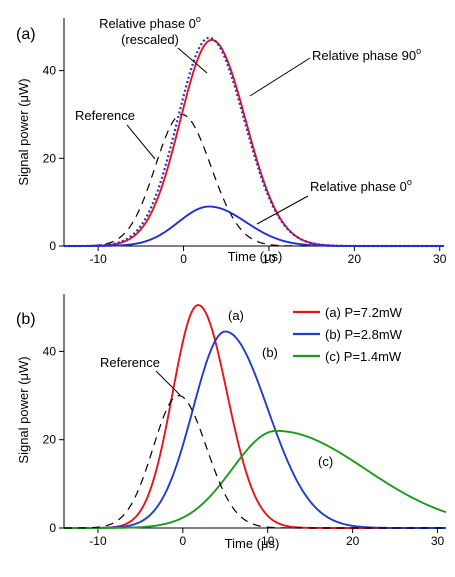 This screenshot has width=455, height=577. What do you see at coordinates (366, 54) in the screenshot?
I see `annotation-rel90: Relative phase 90o` at bounding box center [366, 54].